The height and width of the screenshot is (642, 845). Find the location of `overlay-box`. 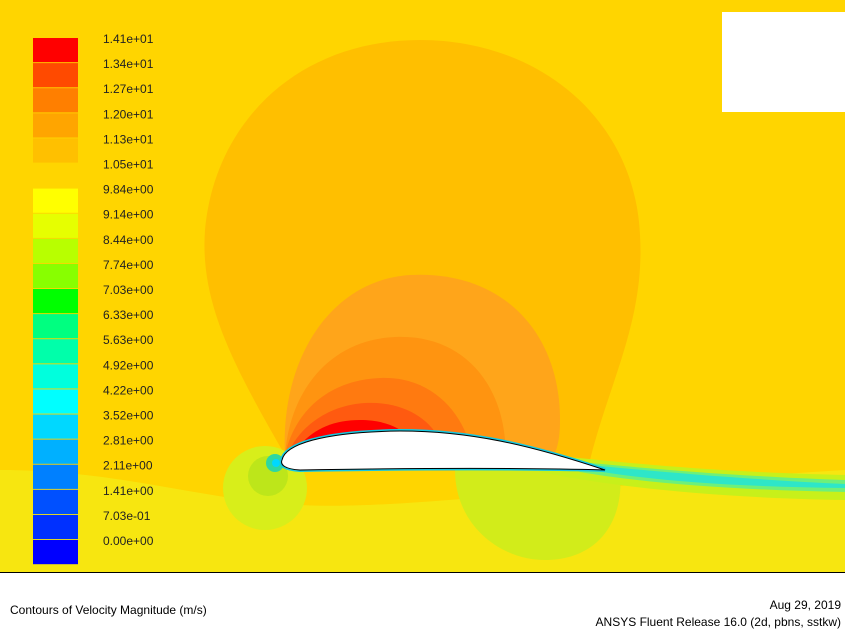

overlay-box is located at coordinates (783, 62).